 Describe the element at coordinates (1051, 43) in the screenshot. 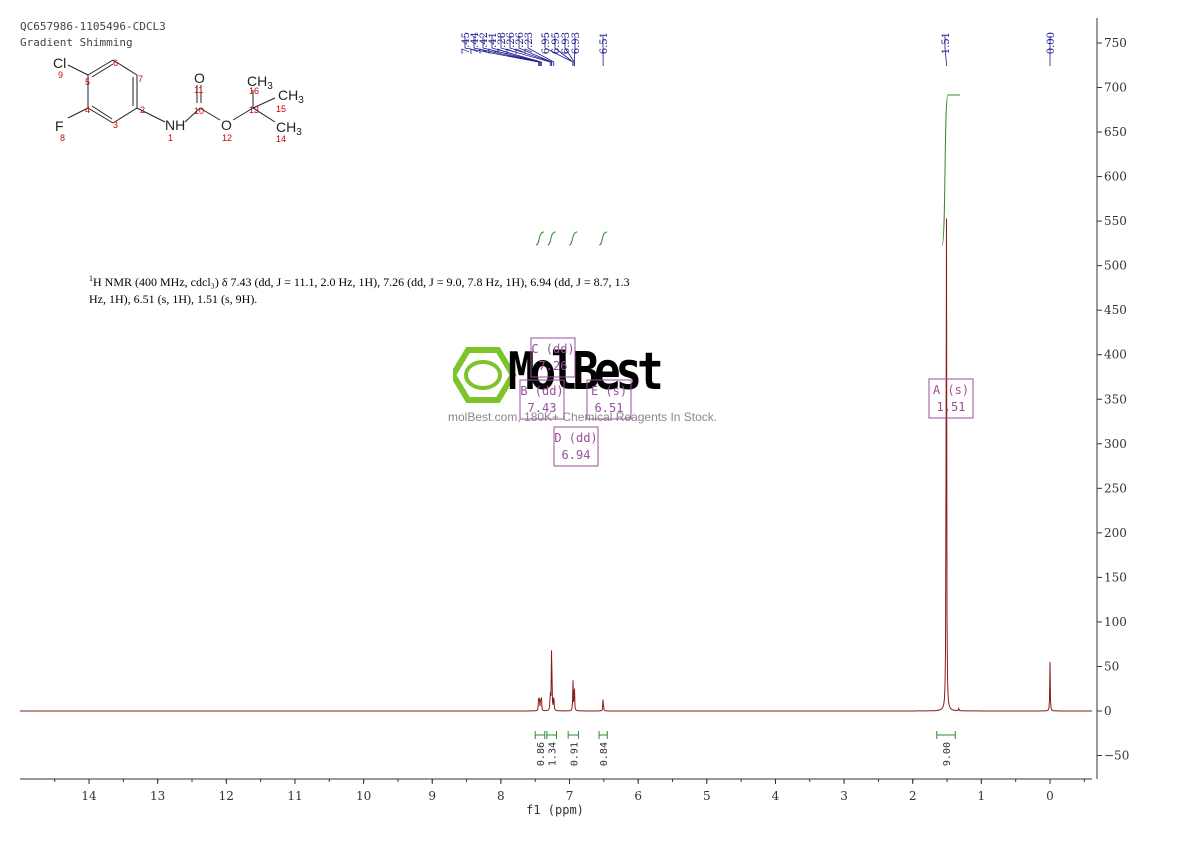

I see `peak-label: 0.00` at that location.